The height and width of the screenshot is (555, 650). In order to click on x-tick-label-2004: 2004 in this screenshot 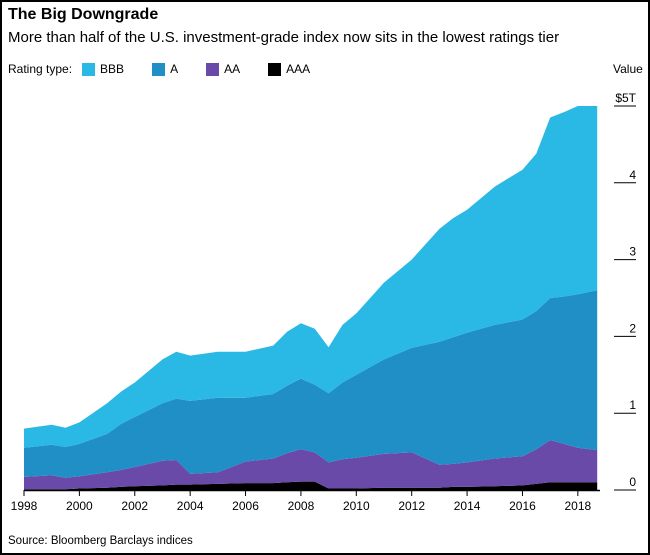, I will do `click(190, 506)`.